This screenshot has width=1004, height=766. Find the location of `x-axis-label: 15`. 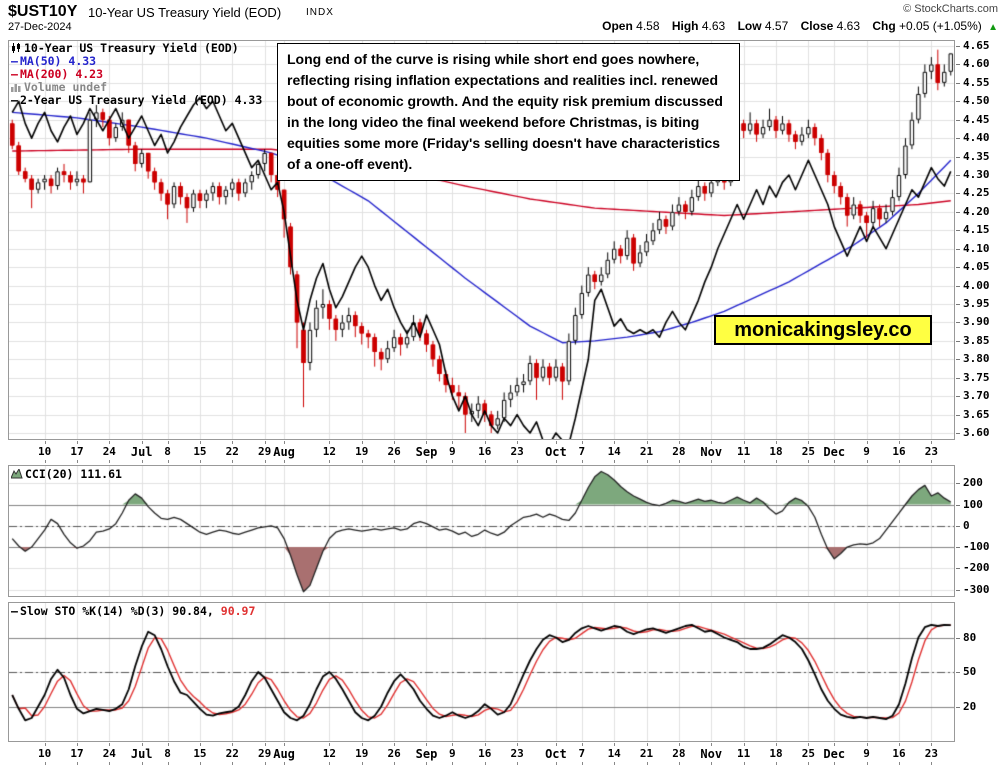

x-axis-label: 15 is located at coordinates (200, 451).